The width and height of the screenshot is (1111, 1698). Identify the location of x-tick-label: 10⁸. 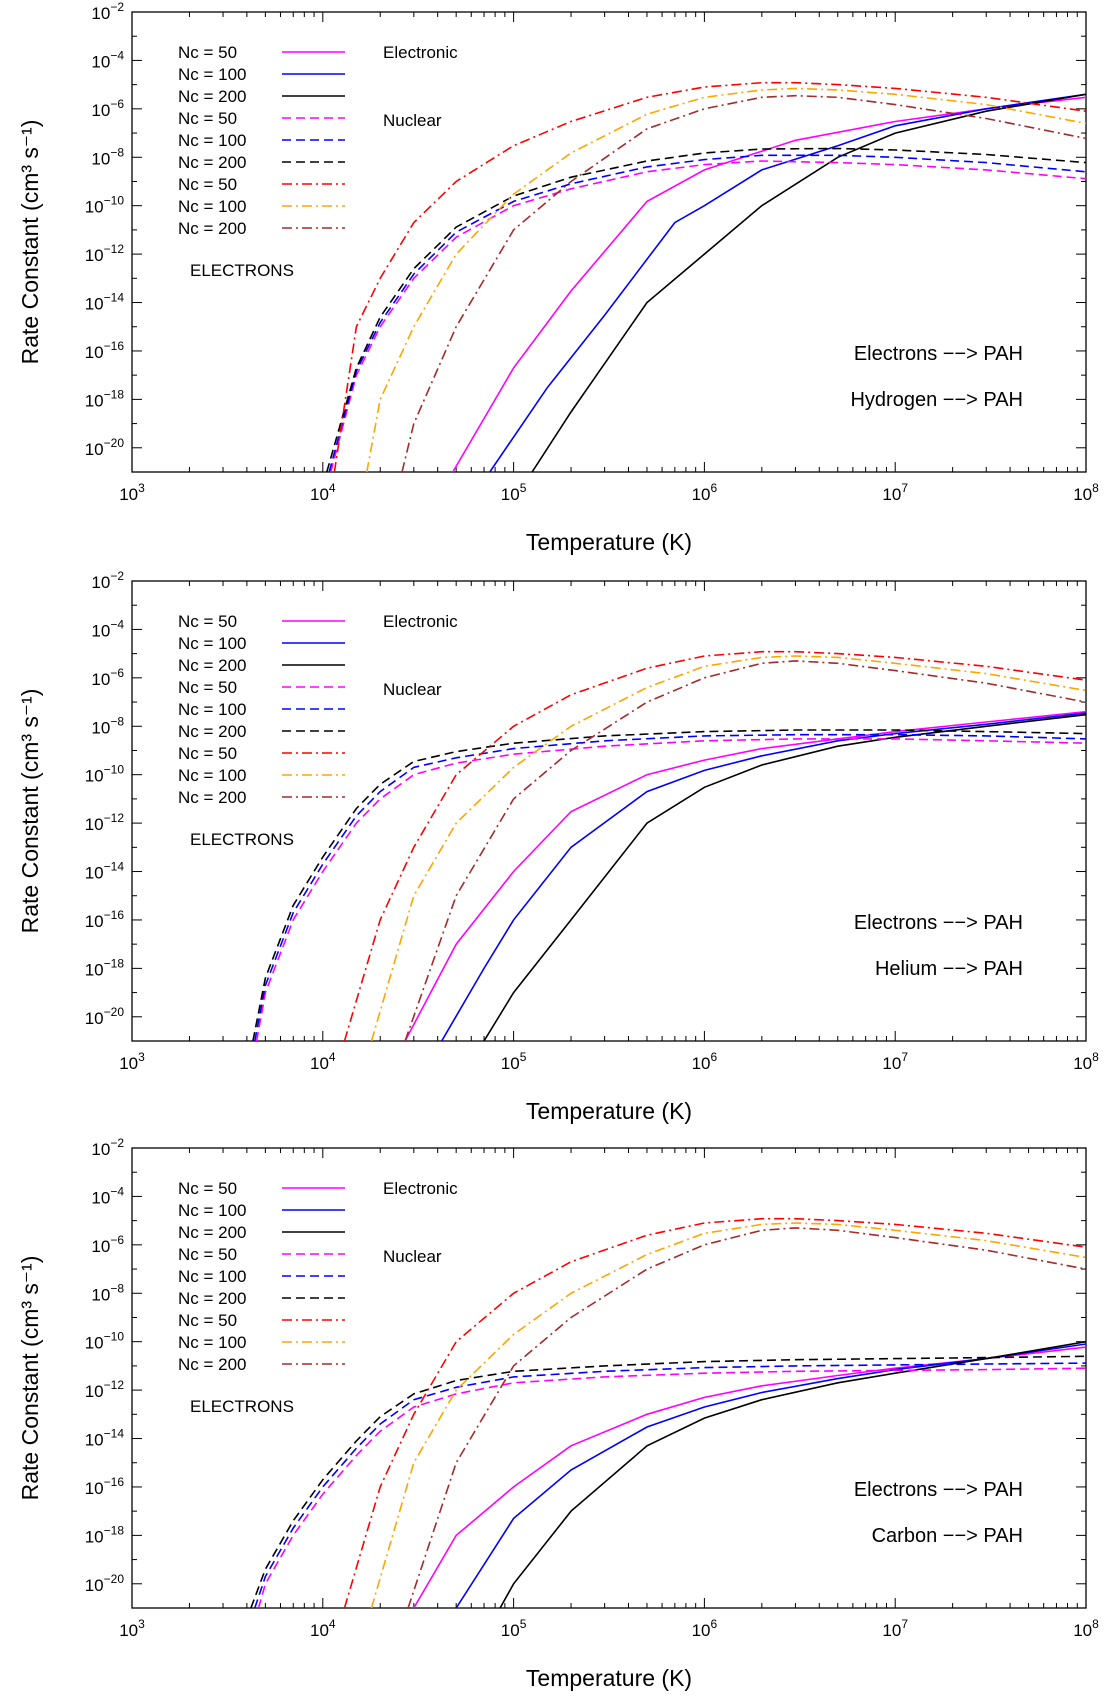
(1086, 1628).